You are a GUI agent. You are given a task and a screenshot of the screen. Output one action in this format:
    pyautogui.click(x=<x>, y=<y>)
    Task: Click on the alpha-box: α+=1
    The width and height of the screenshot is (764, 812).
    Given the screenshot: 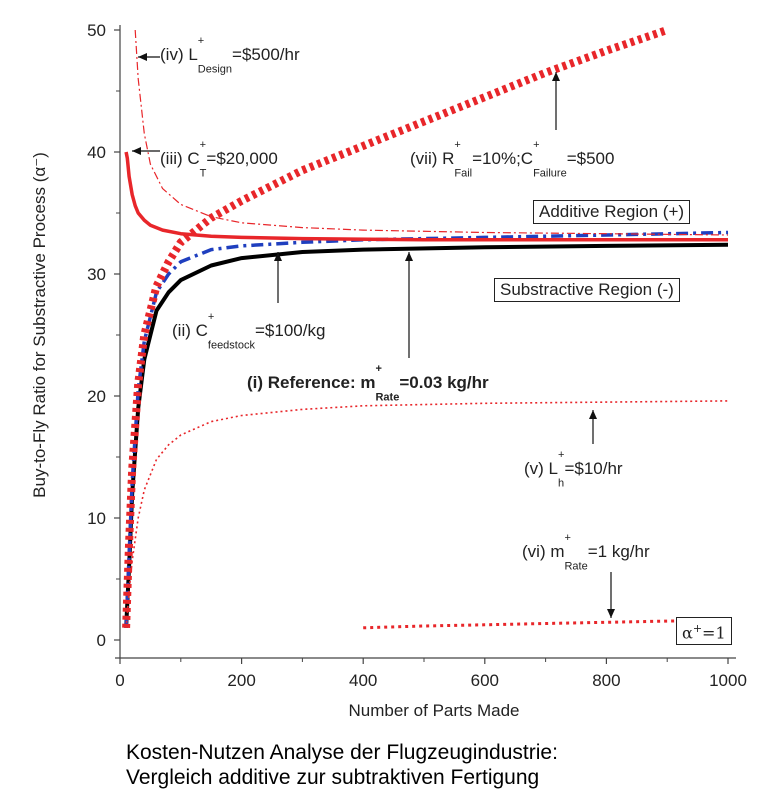 What is the action you would take?
    pyautogui.click(x=704, y=631)
    